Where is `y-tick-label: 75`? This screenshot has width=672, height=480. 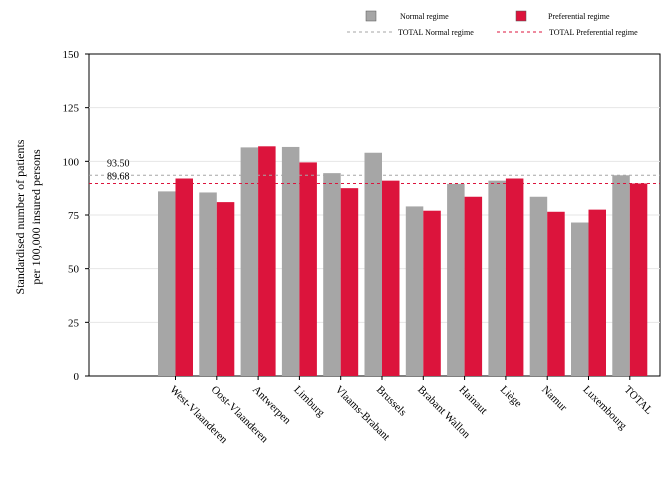
y-tick-label: 75 is located at coordinates (74, 216).